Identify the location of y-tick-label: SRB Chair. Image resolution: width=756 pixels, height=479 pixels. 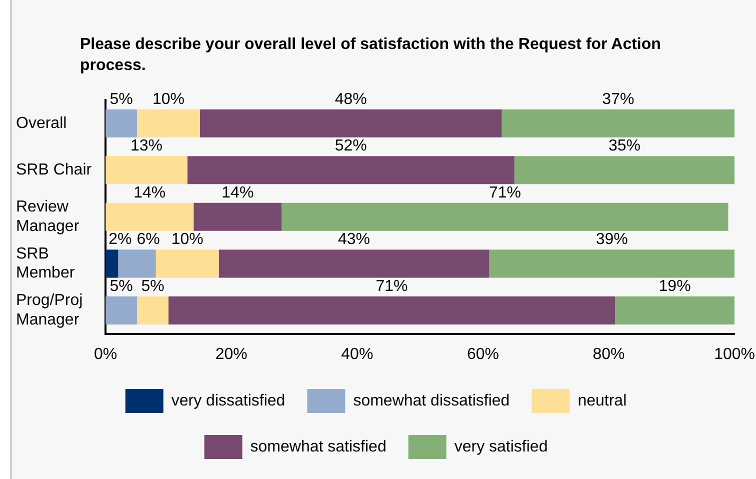
(54, 170).